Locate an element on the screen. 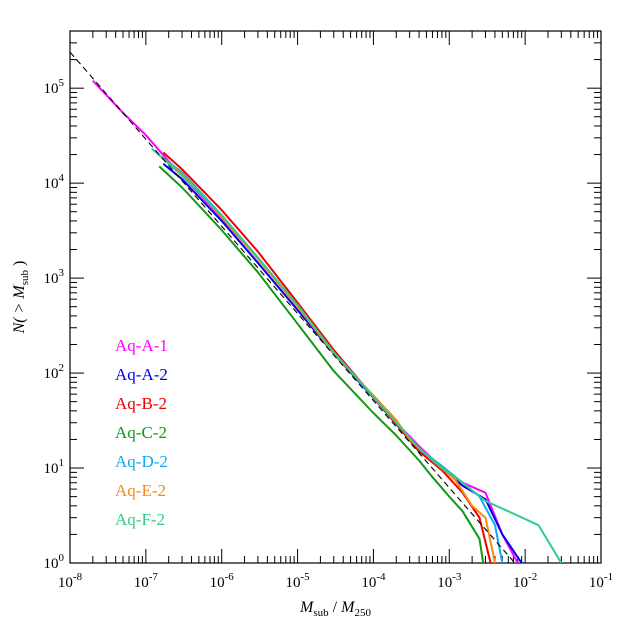  y-tick-label: 10⁴ is located at coordinates (54, 182).